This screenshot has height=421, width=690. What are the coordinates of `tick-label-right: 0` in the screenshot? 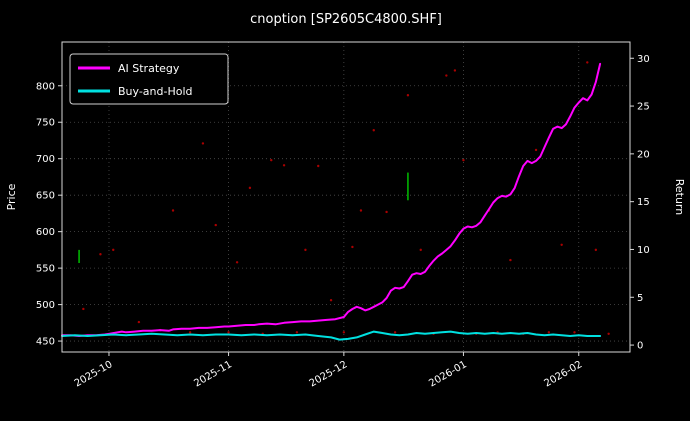 It's located at (640, 346).